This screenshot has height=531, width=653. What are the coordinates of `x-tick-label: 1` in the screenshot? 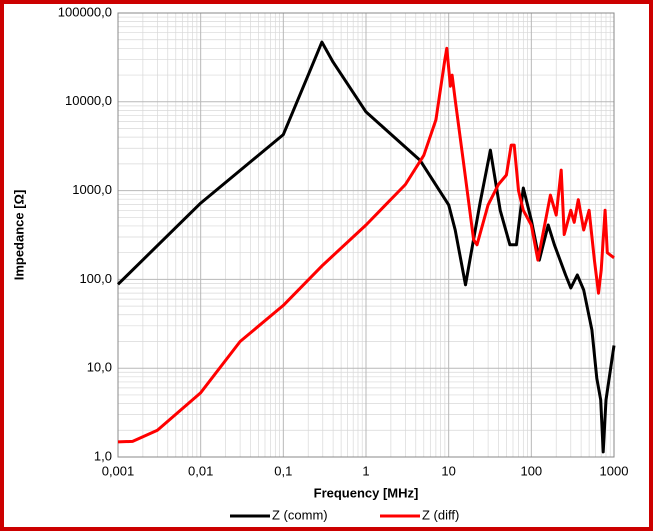 It's located at (365, 470).